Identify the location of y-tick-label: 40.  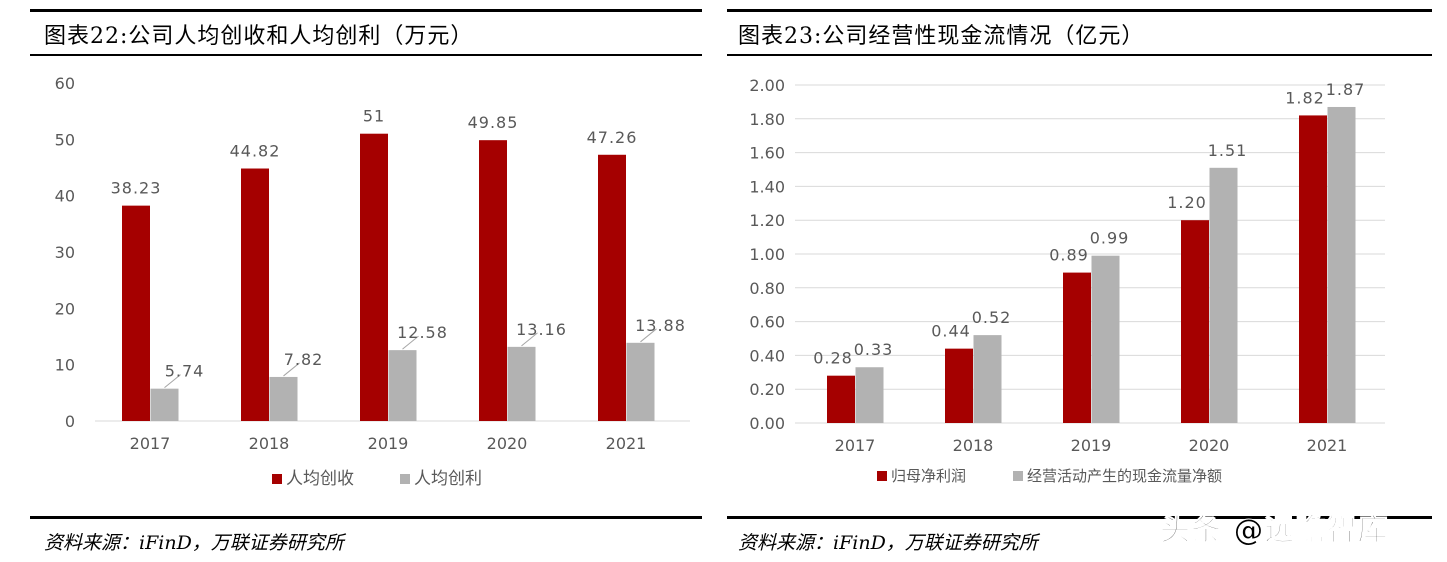
(65, 196).